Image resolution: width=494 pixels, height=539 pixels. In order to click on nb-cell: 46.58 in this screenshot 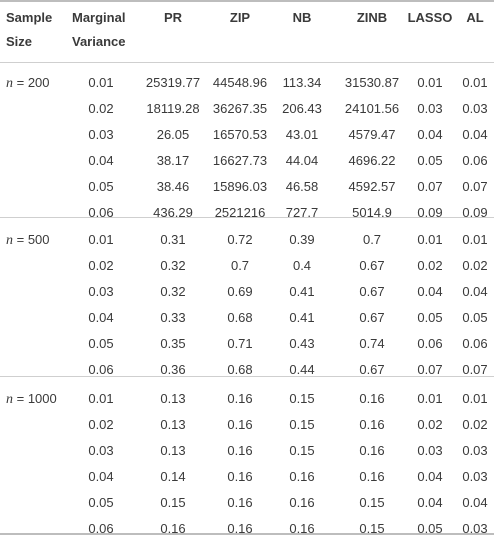, I will do `click(302, 186)`.